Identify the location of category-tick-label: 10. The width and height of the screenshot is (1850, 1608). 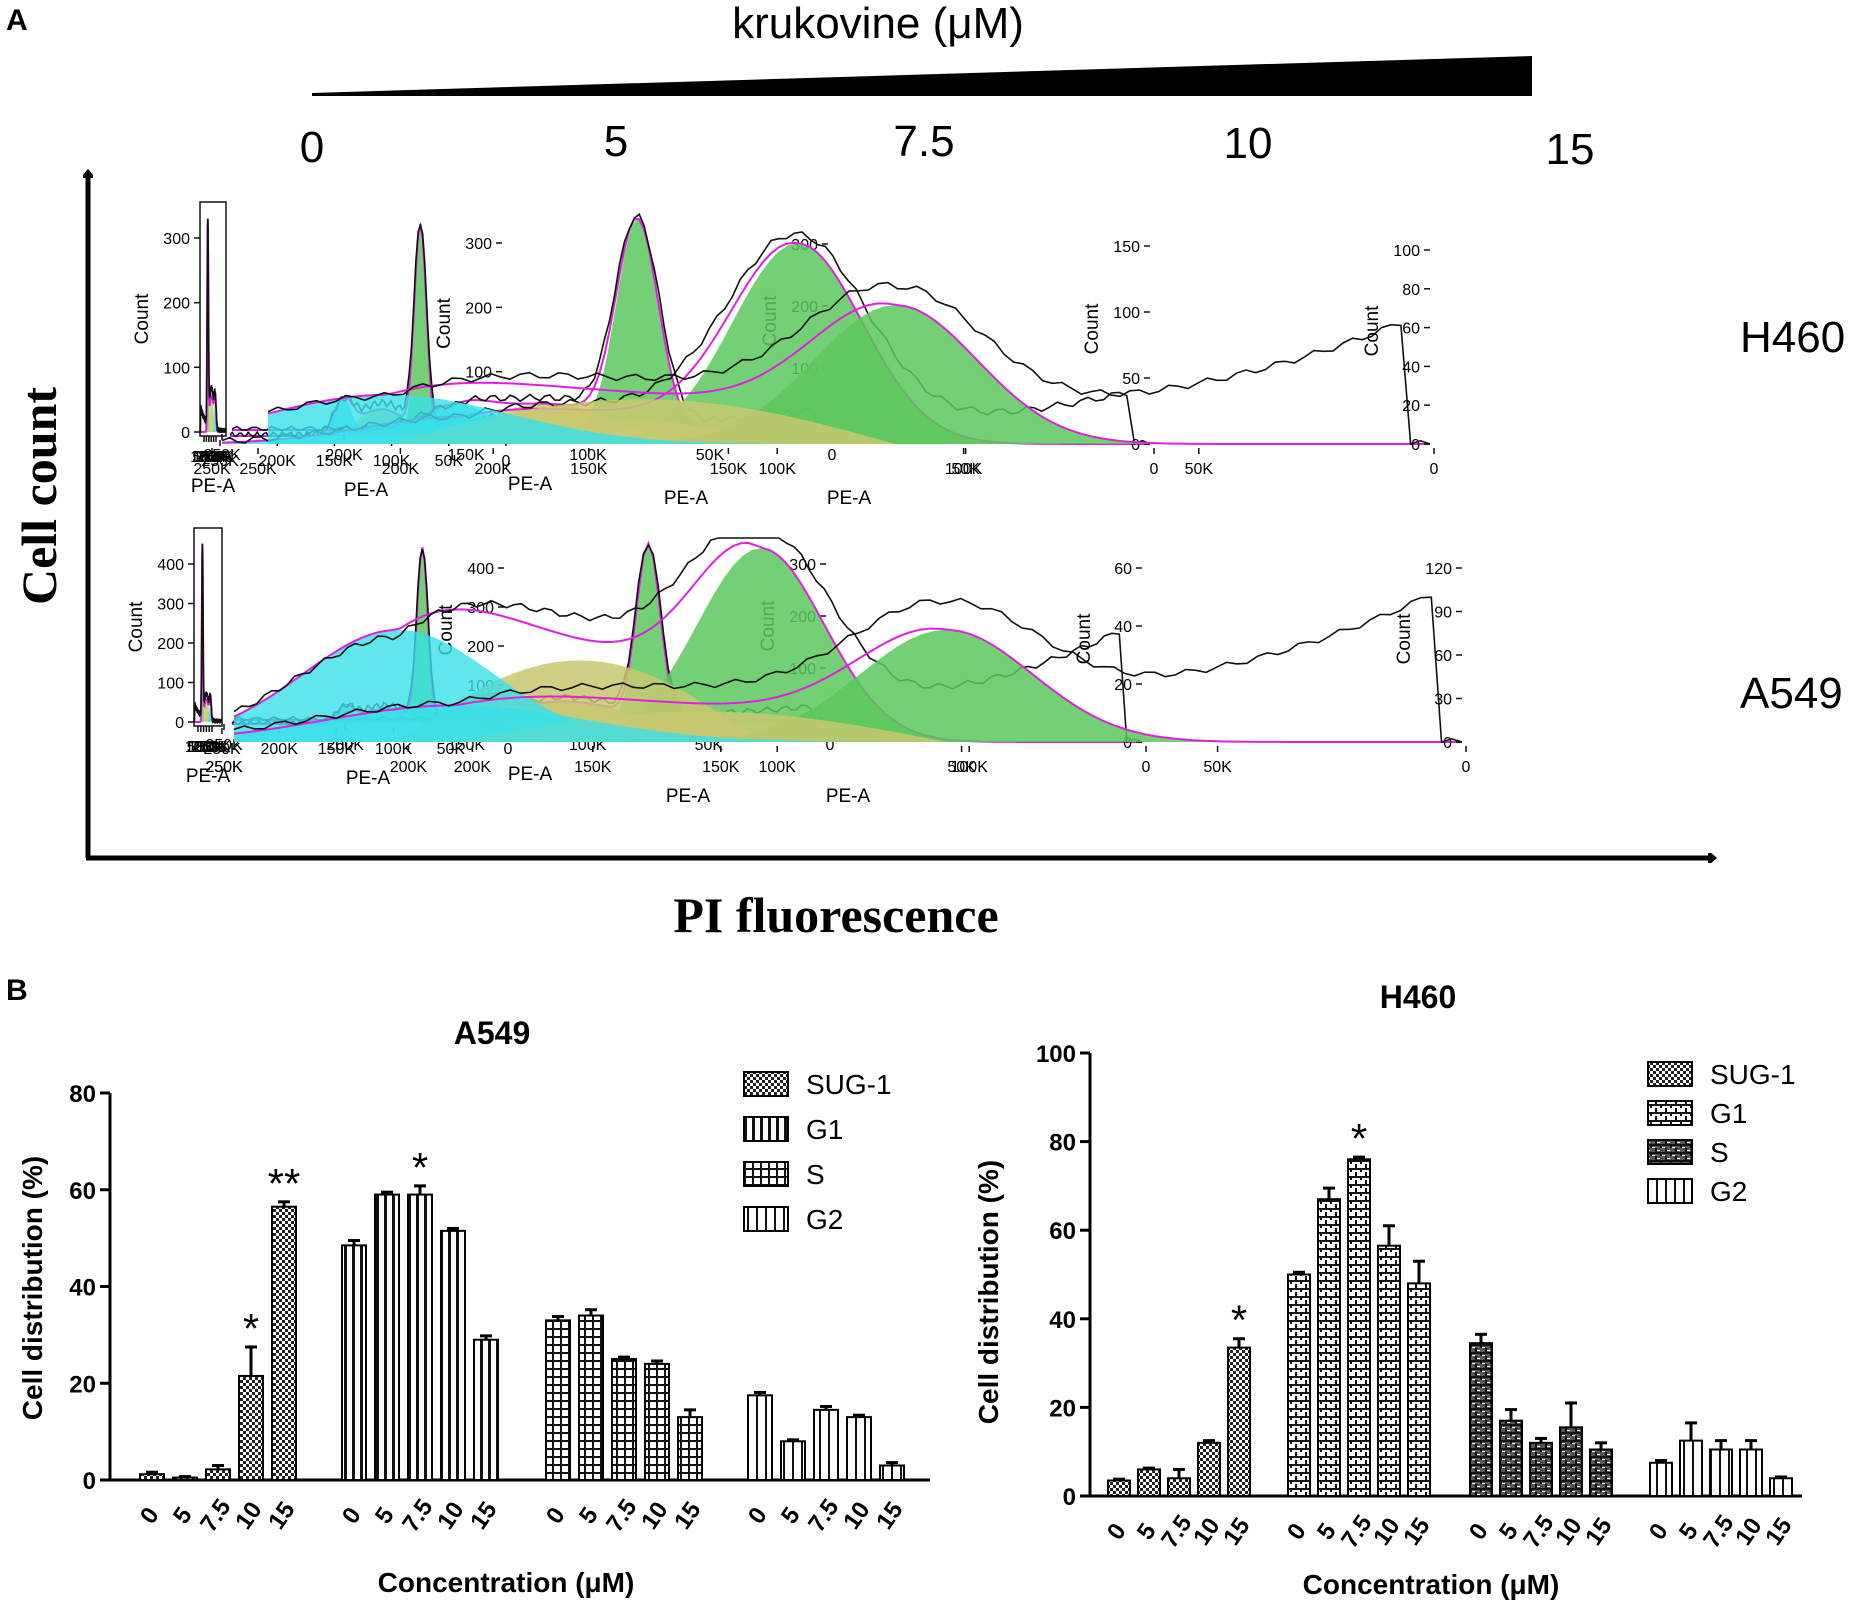
(248, 1515).